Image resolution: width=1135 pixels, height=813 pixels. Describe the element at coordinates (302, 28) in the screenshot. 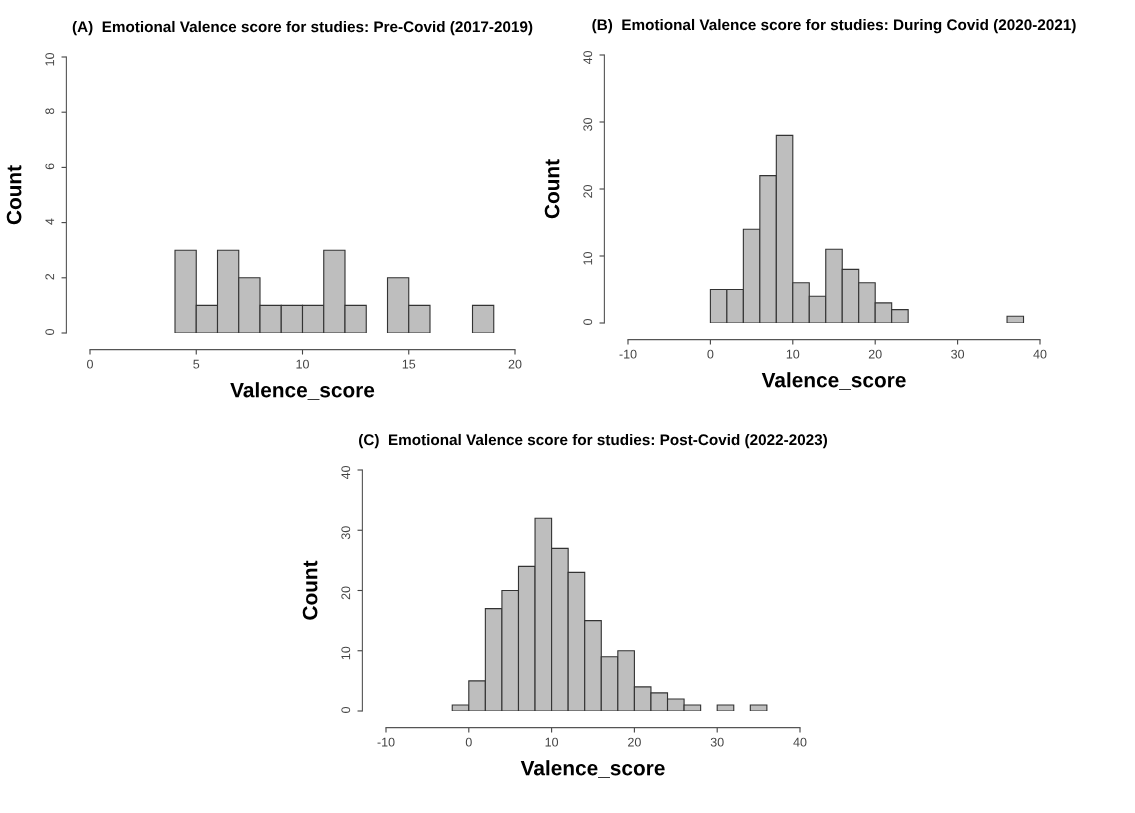

I see `chart-title: (A) Emotional Valence score for studies: Pre-Covid (2017-2019)` at that location.